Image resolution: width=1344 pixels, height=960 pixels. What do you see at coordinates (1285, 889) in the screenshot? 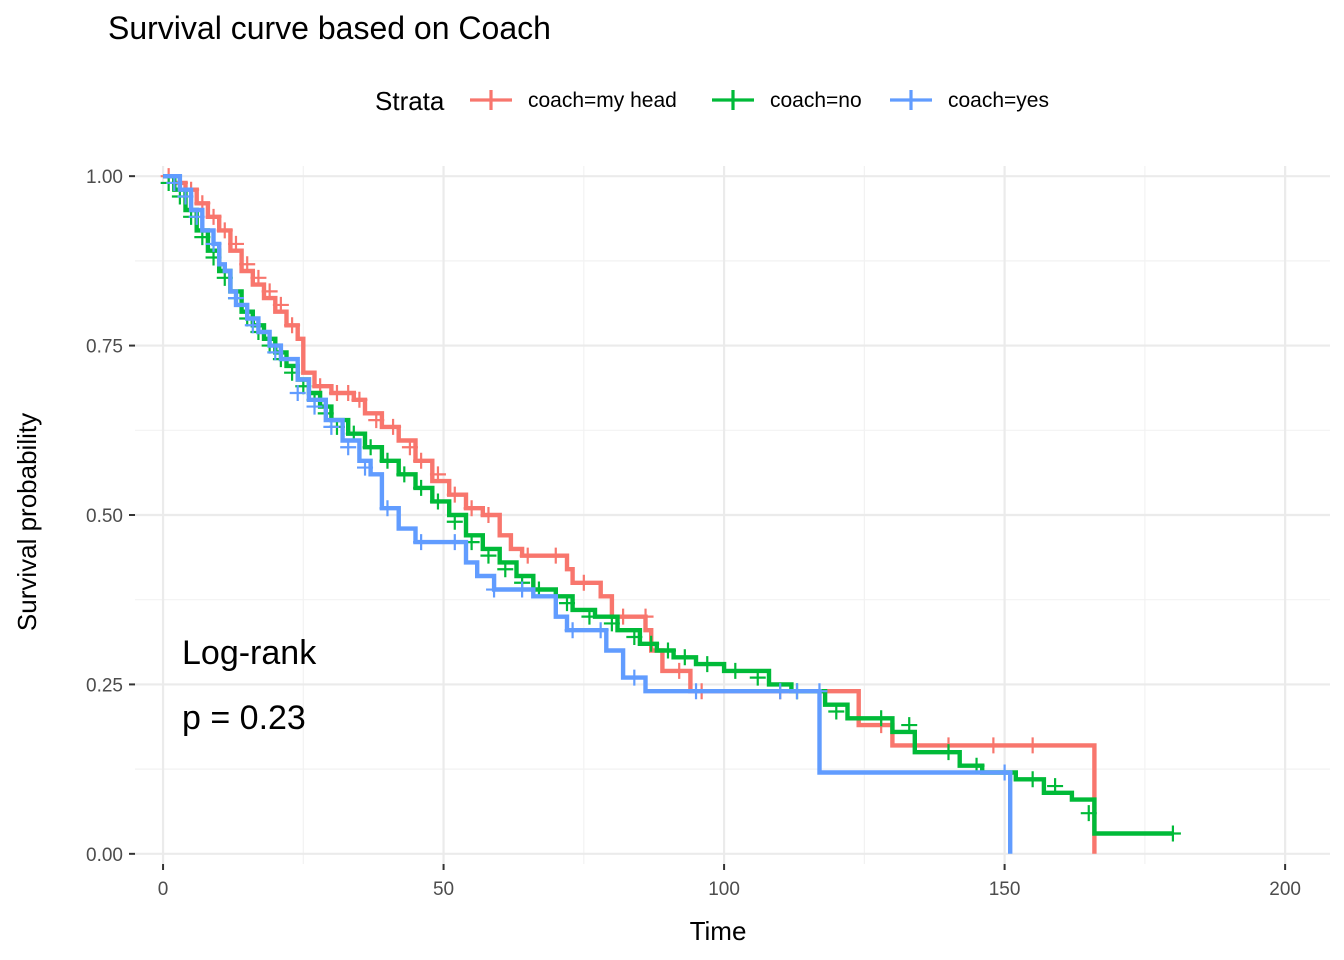
I see `x-tick-label: 200` at bounding box center [1285, 889].